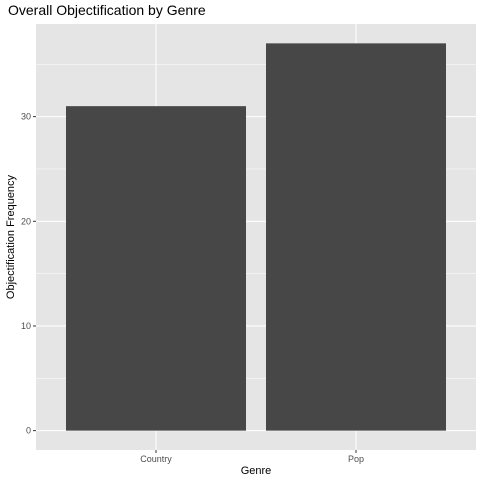  What do you see at coordinates (356, 459) in the screenshot?
I see `x-tick-label: Pop` at bounding box center [356, 459].